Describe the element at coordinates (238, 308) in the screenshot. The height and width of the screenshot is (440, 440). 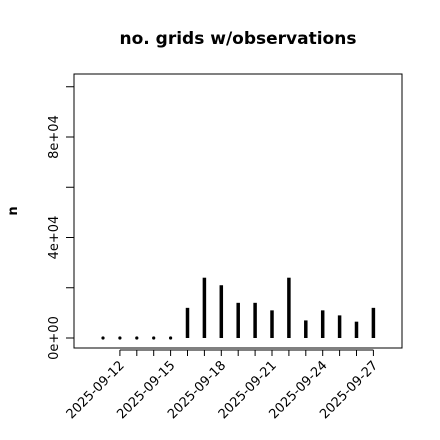
I see `bars` at that location.